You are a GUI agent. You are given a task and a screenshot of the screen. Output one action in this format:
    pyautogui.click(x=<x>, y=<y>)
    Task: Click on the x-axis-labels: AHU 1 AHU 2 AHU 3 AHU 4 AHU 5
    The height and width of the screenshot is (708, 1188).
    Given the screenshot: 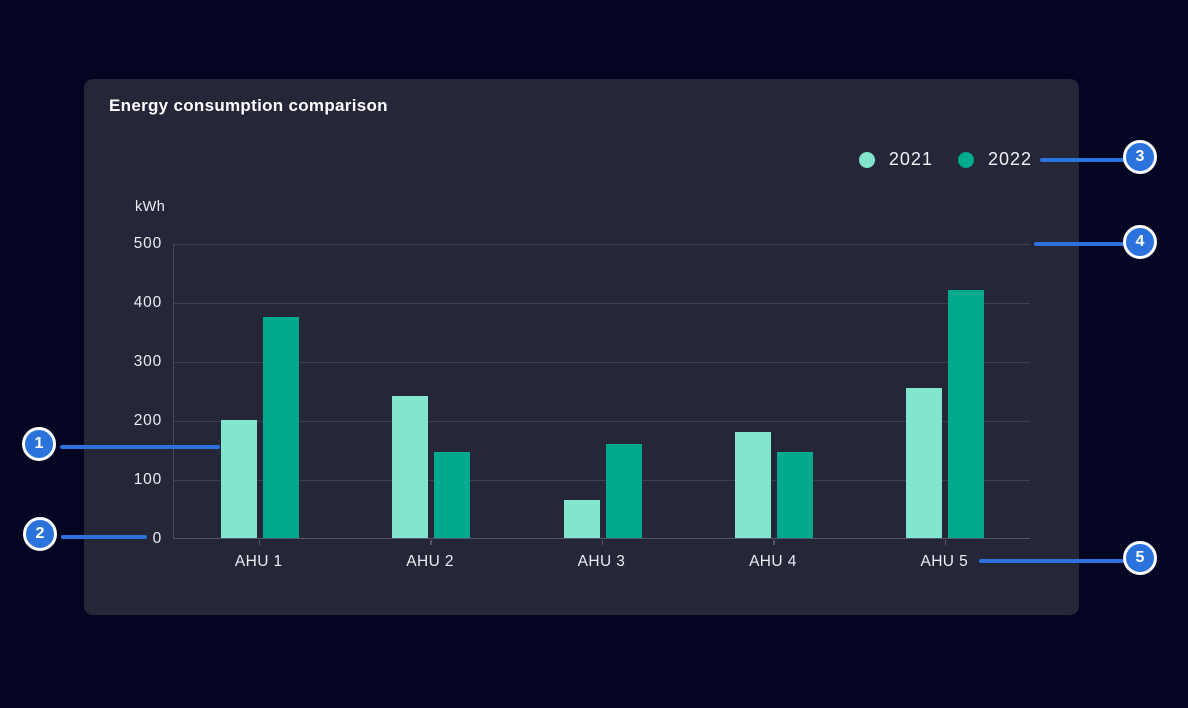 What is the action you would take?
    pyautogui.click(x=581, y=563)
    